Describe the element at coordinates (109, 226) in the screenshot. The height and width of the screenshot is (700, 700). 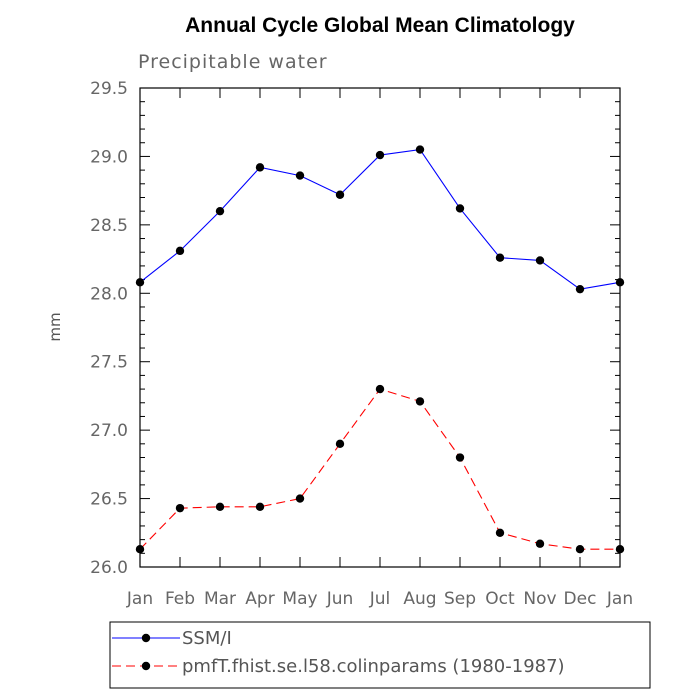
I see `y-tick-label: 28.5` at that location.